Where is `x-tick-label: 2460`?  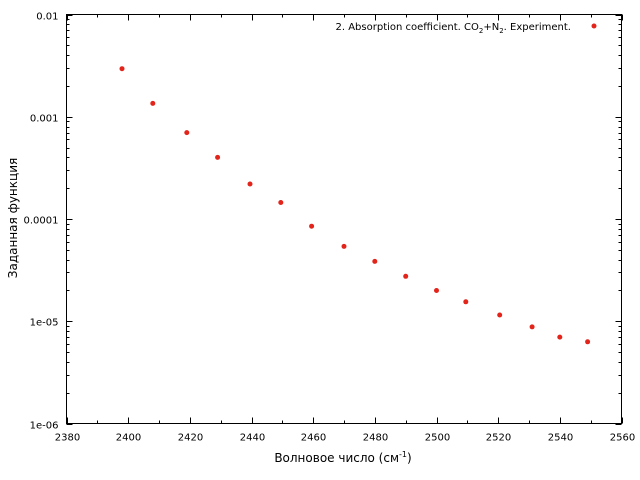
x-tick-label: 2460 is located at coordinates (313, 438).